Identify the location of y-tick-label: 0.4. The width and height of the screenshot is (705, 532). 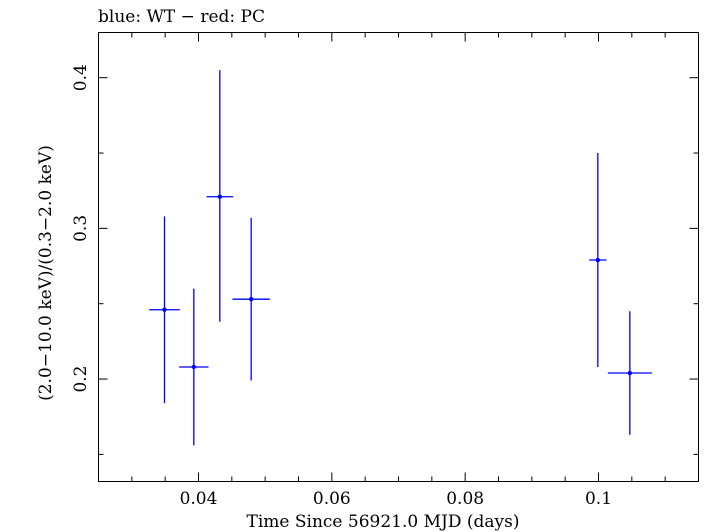
(81, 77).